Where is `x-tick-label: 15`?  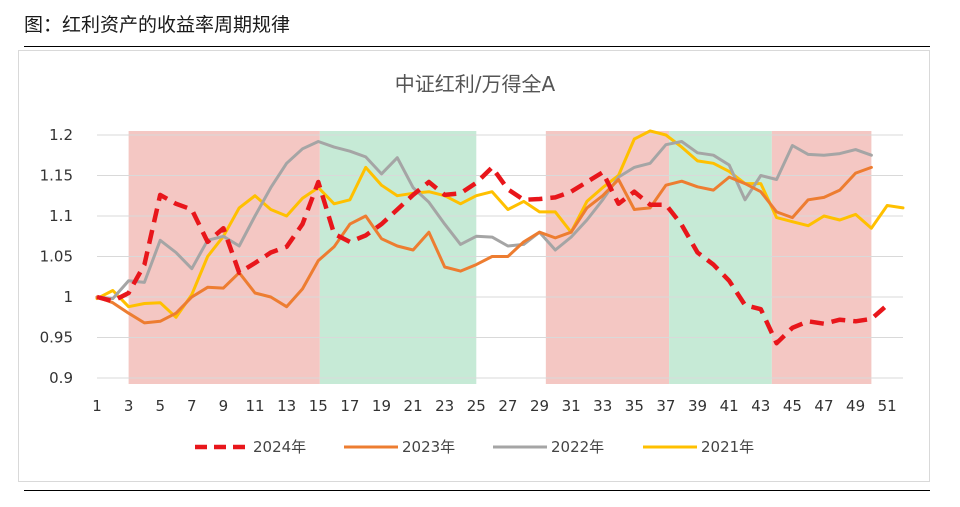 x-tick-label: 15 is located at coordinates (318, 406).